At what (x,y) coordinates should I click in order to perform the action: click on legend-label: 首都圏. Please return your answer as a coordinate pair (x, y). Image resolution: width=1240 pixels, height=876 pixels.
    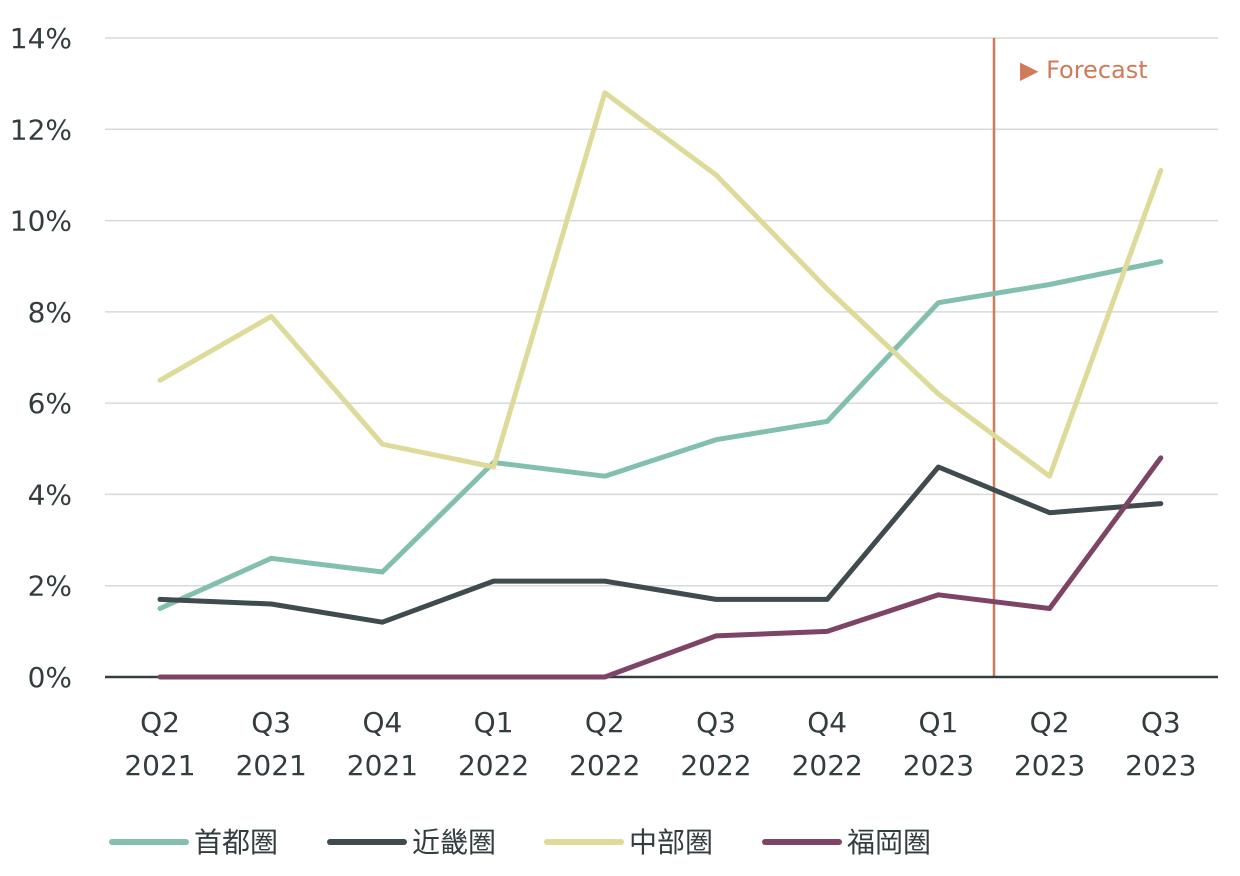
    Looking at the image, I should click on (236, 842).